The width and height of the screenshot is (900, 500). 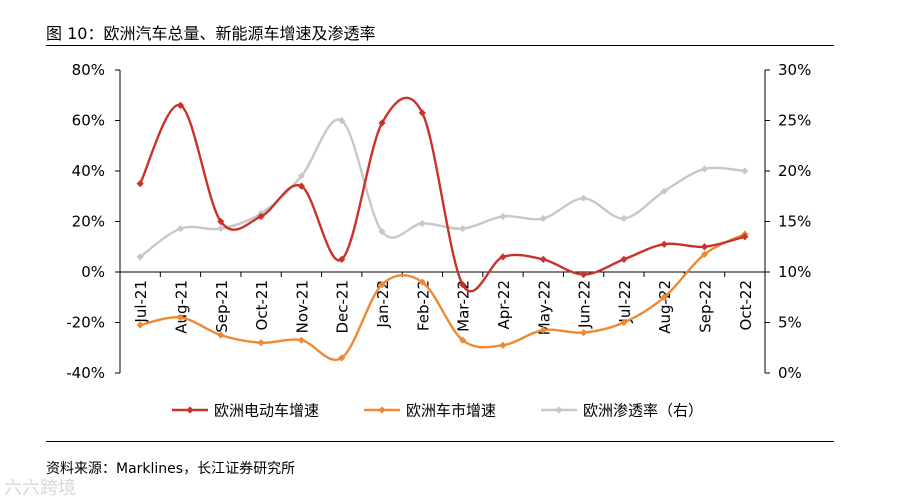 I want to click on x-tick-label: Nov-21, so click(x=302, y=306).